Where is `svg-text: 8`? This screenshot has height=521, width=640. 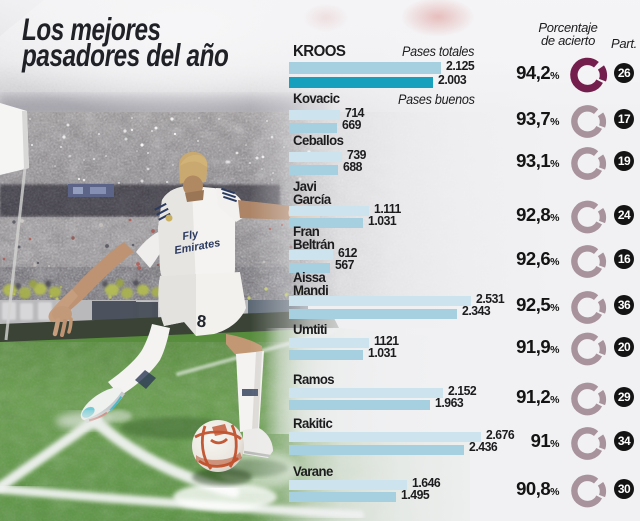 svg-text: 8 is located at coordinates (201, 322).